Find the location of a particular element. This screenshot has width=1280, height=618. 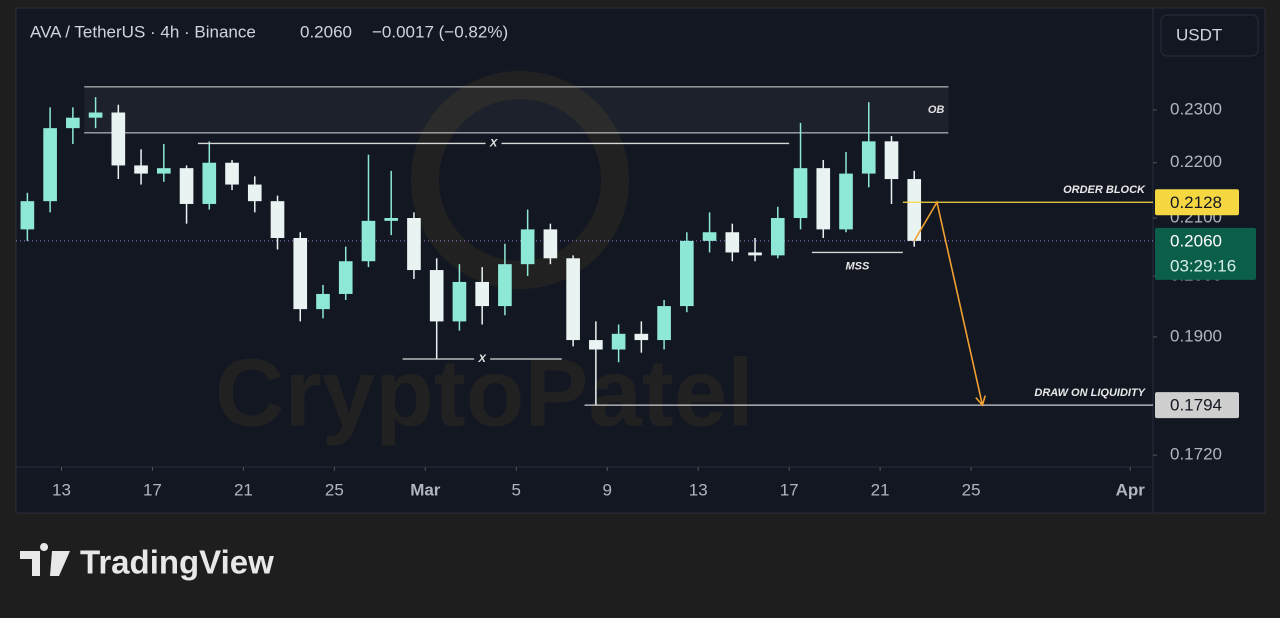

price-label: 0.1794 is located at coordinates (1196, 405).